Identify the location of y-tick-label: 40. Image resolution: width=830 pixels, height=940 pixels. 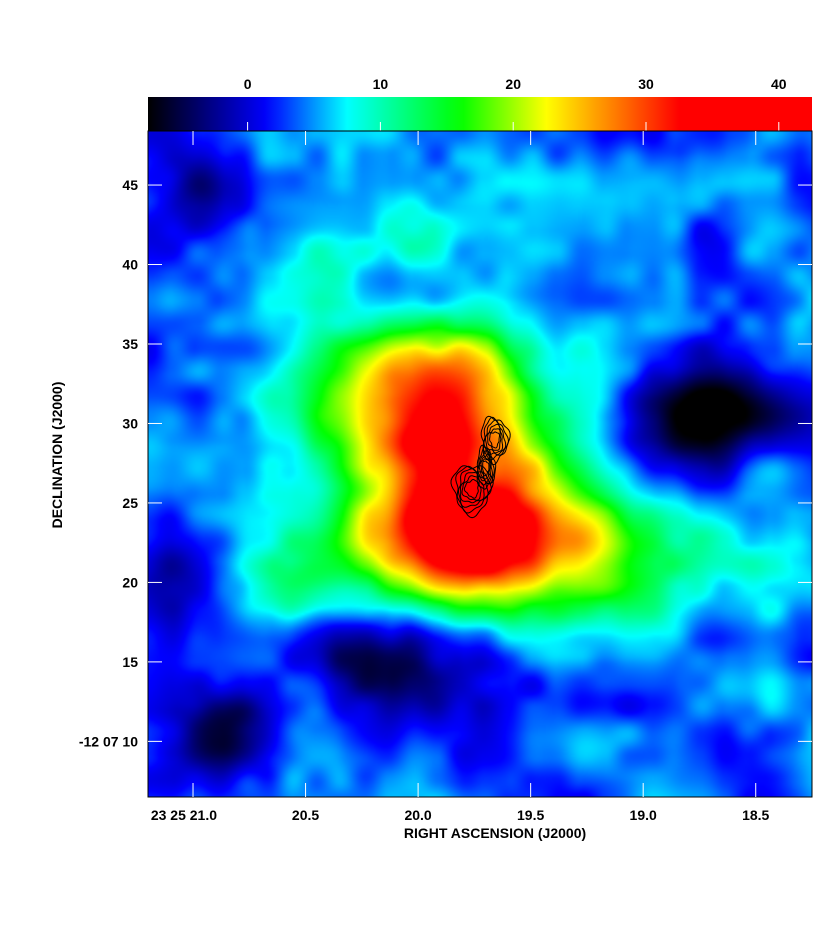
(130, 265).